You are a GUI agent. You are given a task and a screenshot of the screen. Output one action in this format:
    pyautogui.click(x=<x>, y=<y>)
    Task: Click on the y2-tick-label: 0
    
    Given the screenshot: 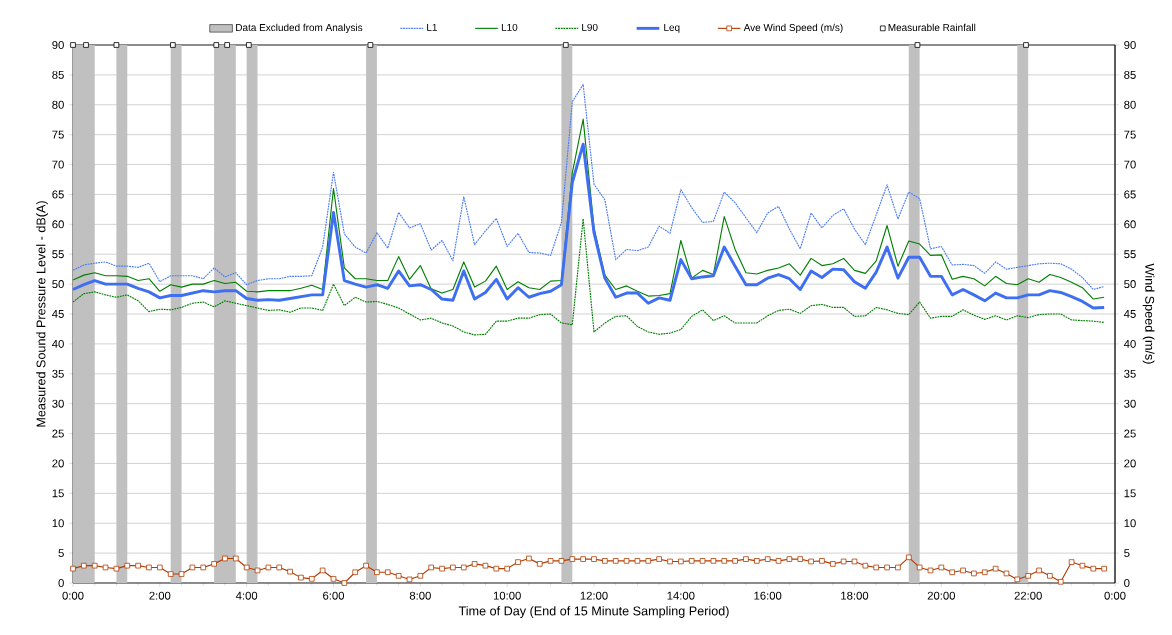 What is the action you would take?
    pyautogui.click(x=1127, y=583)
    